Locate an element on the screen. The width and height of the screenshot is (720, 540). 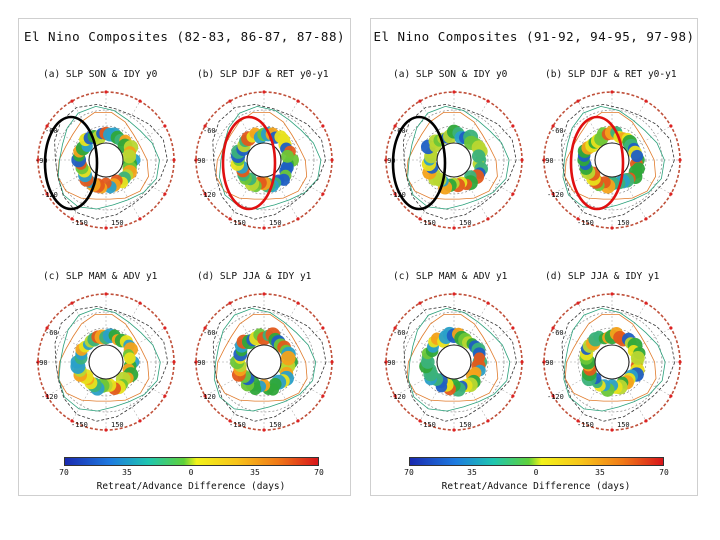
subplot-label-a: (a) SLP SON & IDY y0 is located at coordinates (450, 74).